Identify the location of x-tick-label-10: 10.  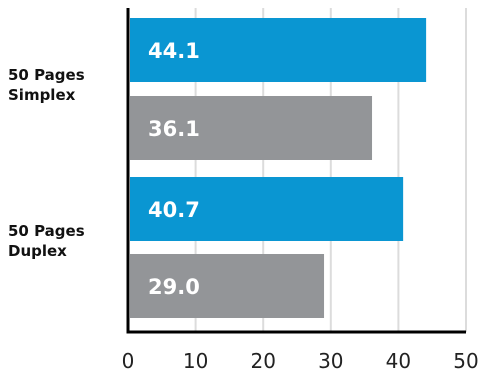
(195, 361).